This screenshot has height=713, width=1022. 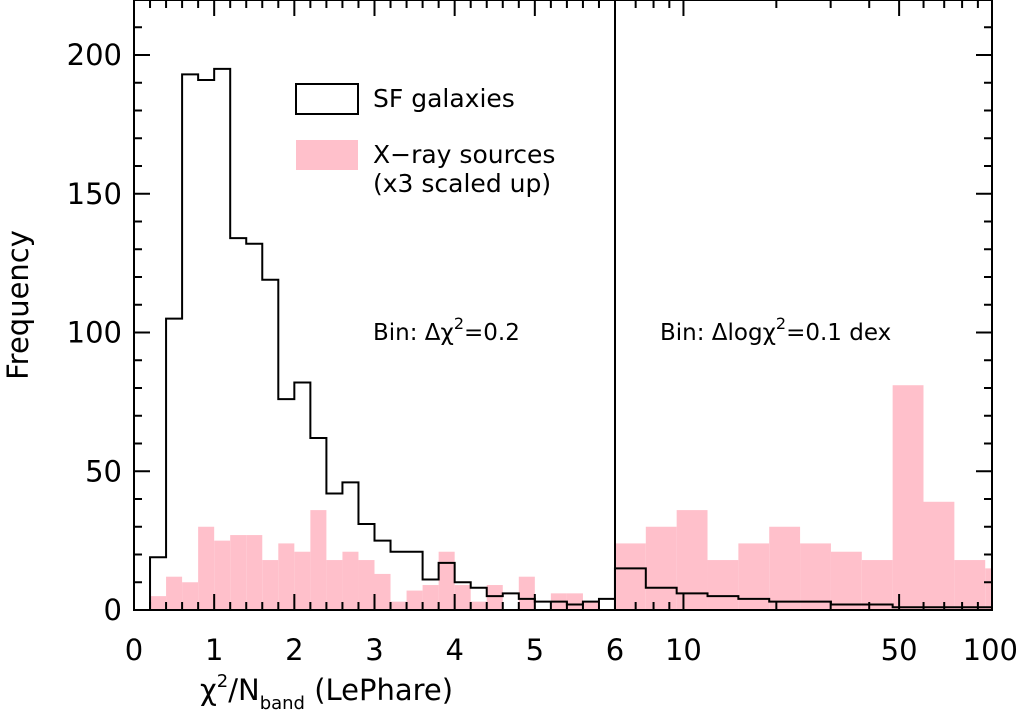 What do you see at coordinates (683, 650) in the screenshot?
I see `x-tick-label: 10` at bounding box center [683, 650].